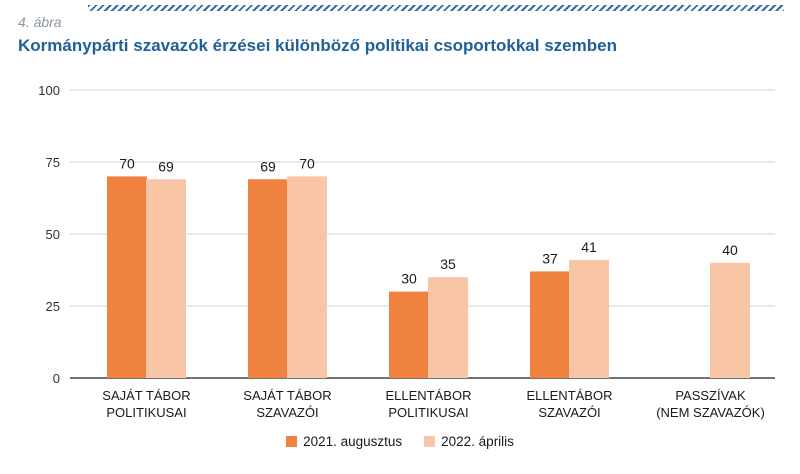 The width and height of the screenshot is (800, 474). Describe the element at coordinates (49, 90) in the screenshot. I see `y-tick-label: 100` at that location.